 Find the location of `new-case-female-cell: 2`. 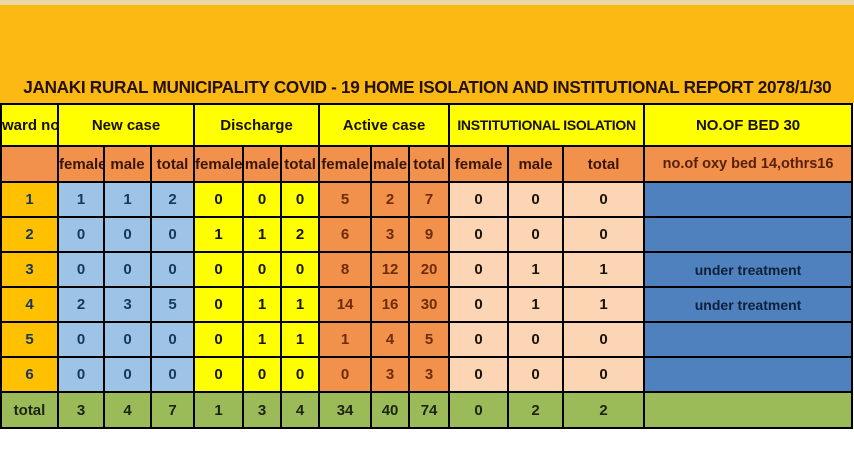

new-case-female-cell: 2 is located at coordinates (81, 304).